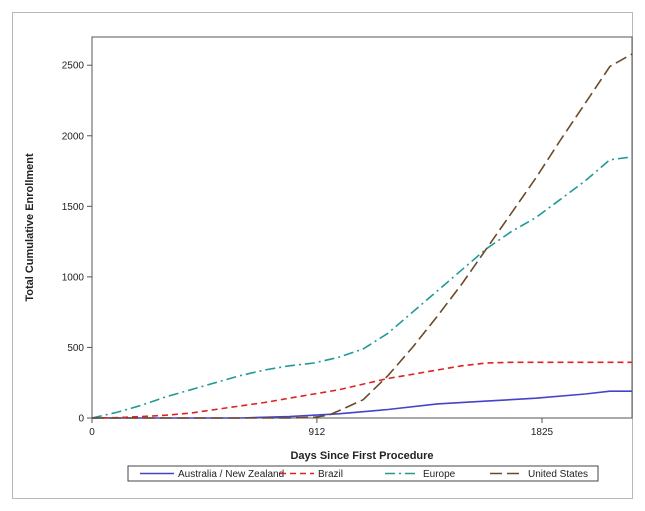 Image resolution: width=645 pixels, height=511 pixels. Describe the element at coordinates (73, 66) in the screenshot. I see `y-tick-label: 2500` at that location.